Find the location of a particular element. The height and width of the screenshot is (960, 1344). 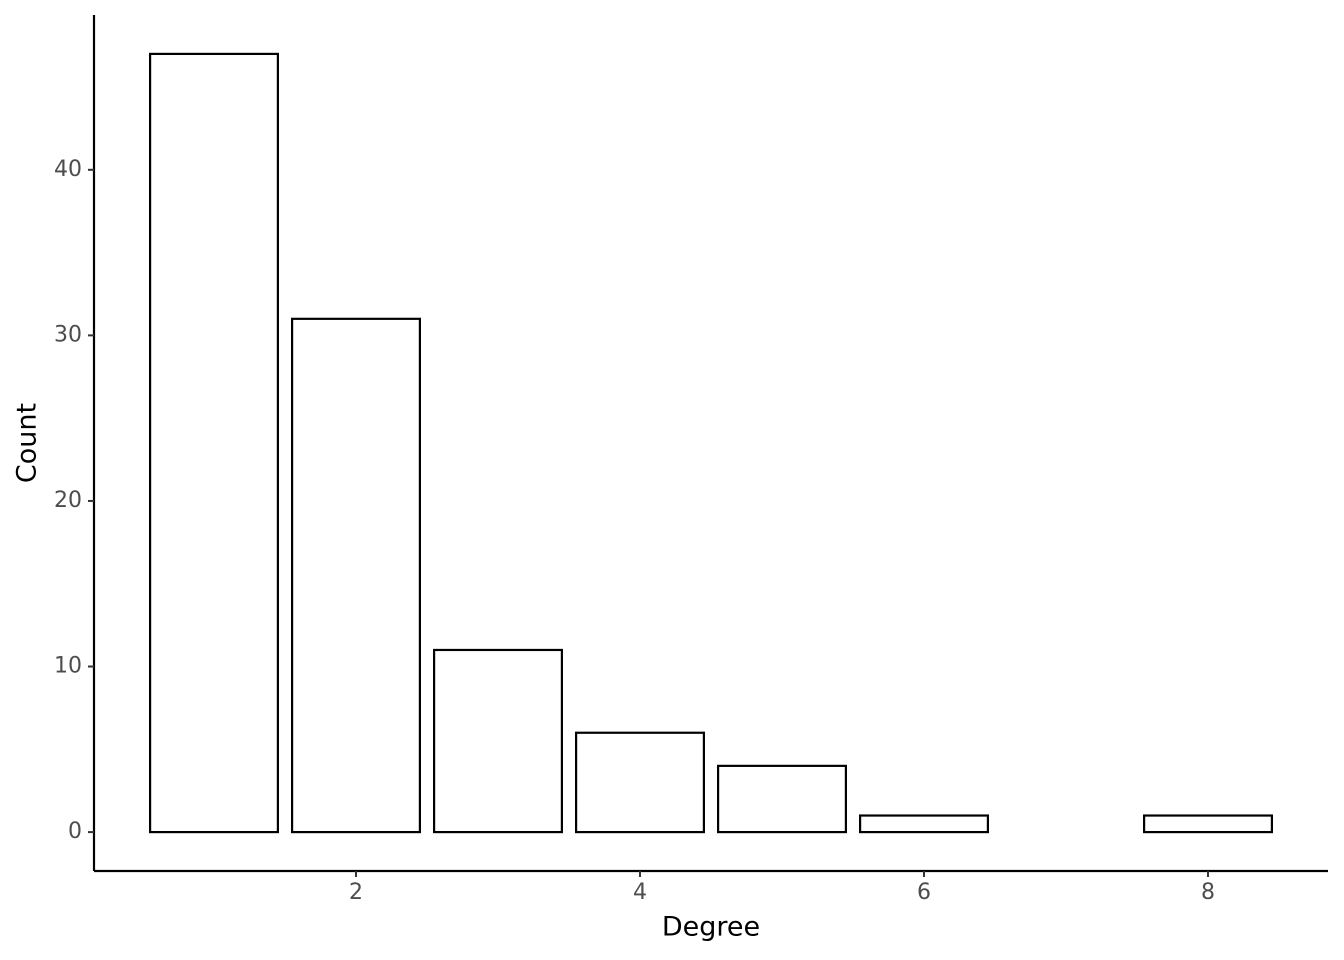

x-tick-label: 8 is located at coordinates (1208, 892).